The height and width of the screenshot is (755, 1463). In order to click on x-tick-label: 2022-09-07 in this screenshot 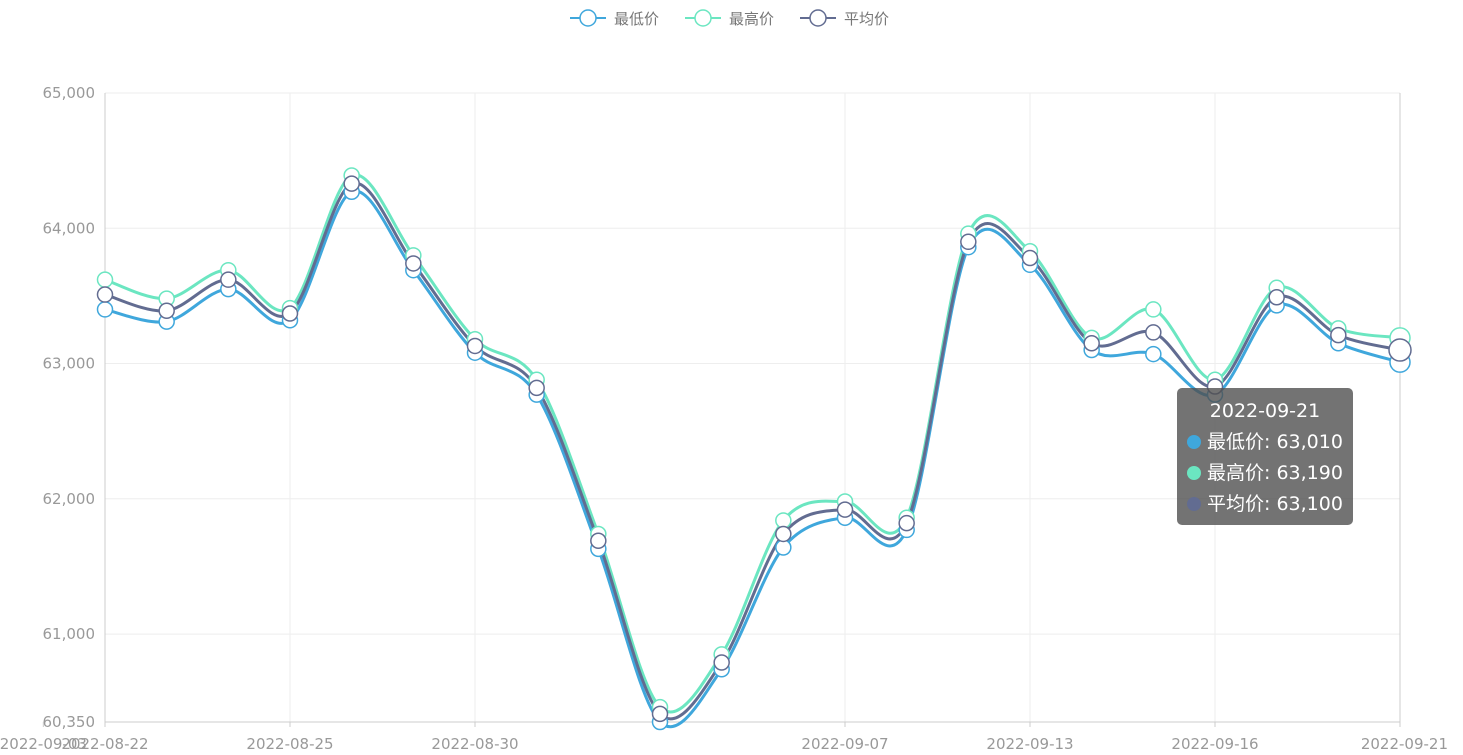, I will do `click(844, 744)`.